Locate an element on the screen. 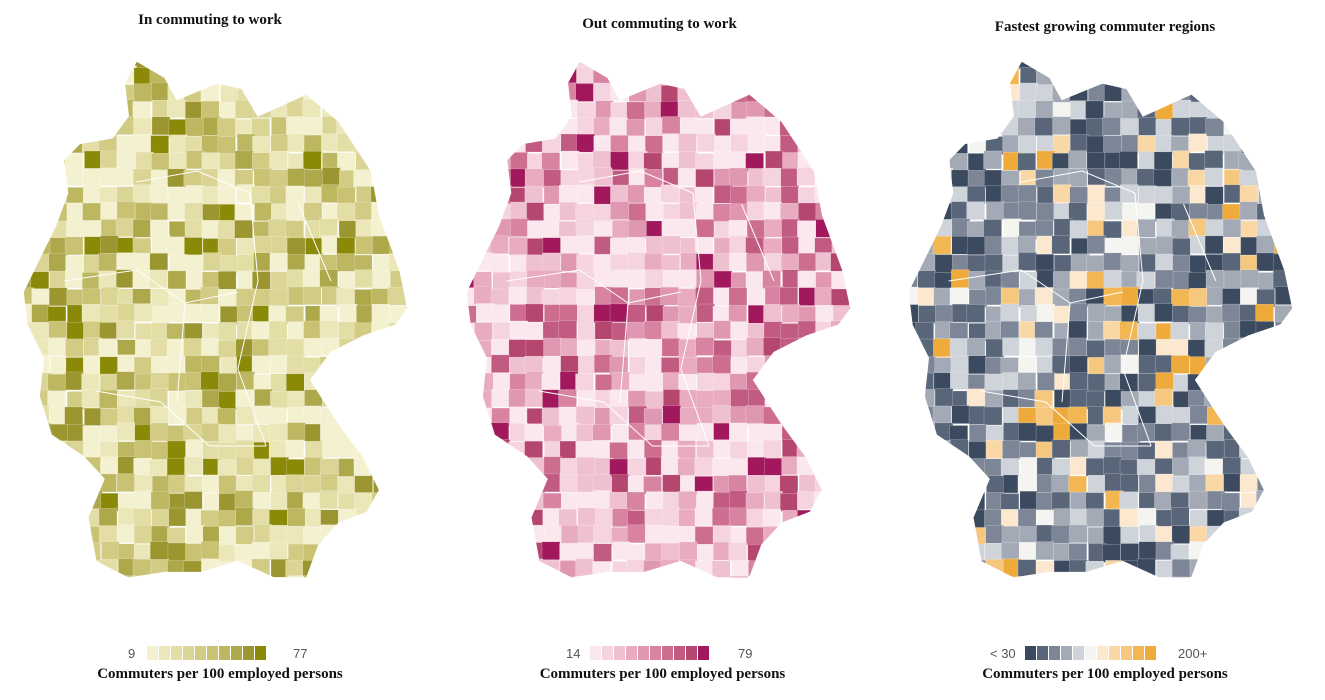  legend: < 30 200+ is located at coordinates (1105, 651).